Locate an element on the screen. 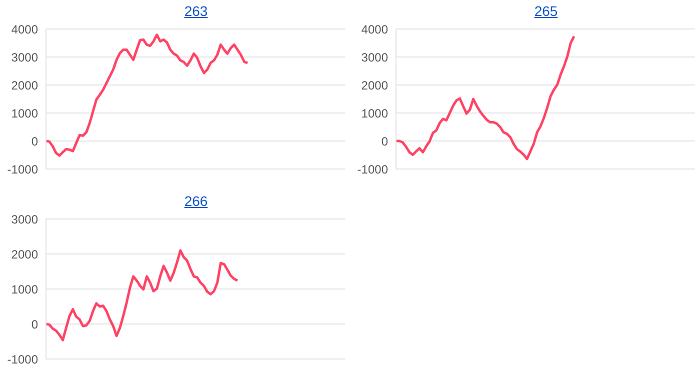 This screenshot has width=700, height=388. chart-title: 266 is located at coordinates (196, 201).